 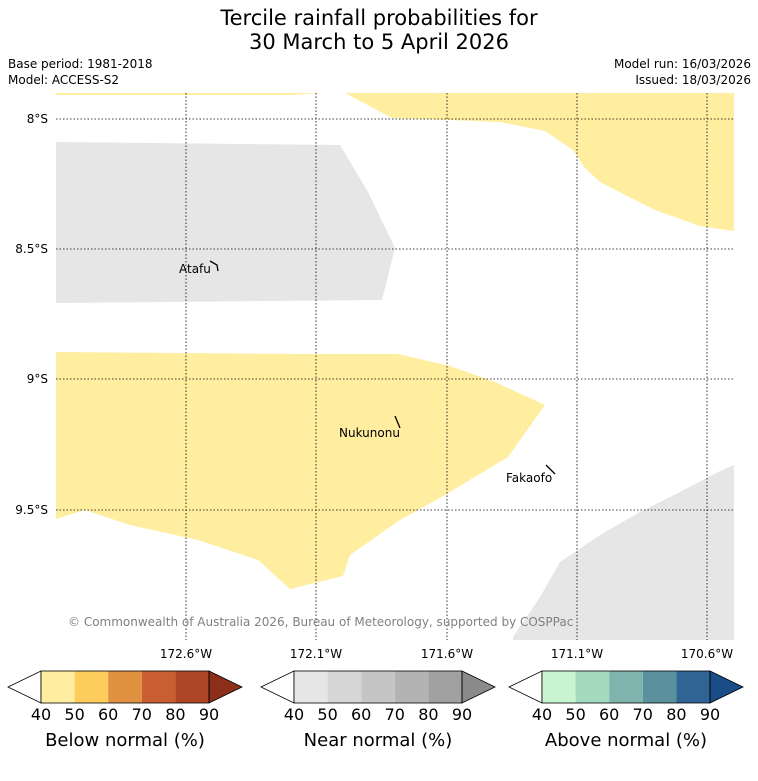 What do you see at coordinates (379, 18) in the screenshot?
I see `title-line-1: Tercile rainfall probabilities for` at bounding box center [379, 18].